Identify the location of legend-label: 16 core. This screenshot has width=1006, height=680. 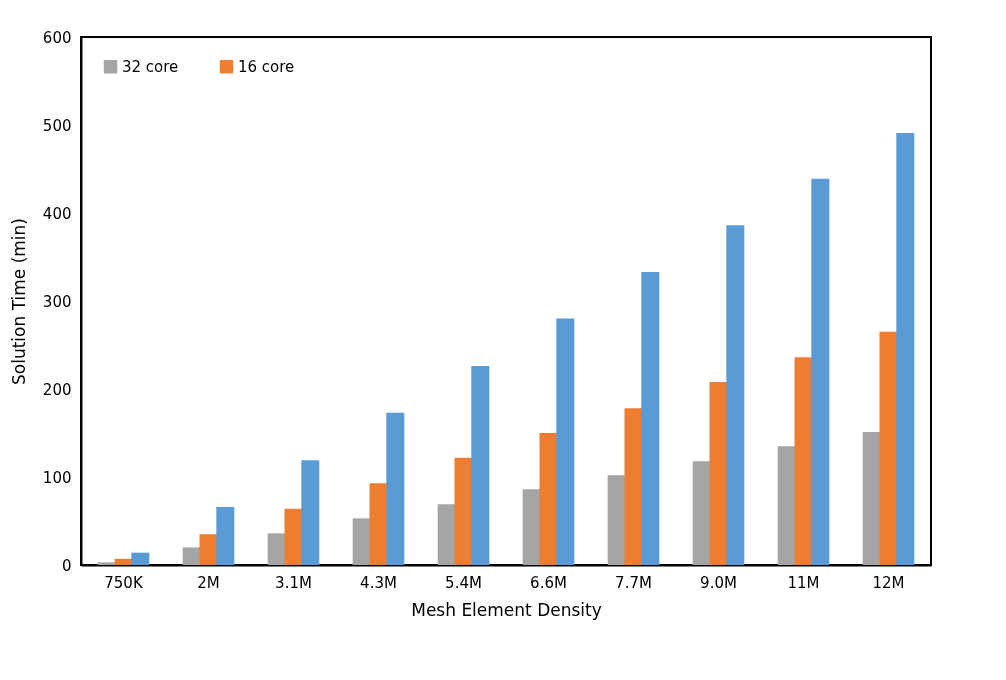
(266, 66).